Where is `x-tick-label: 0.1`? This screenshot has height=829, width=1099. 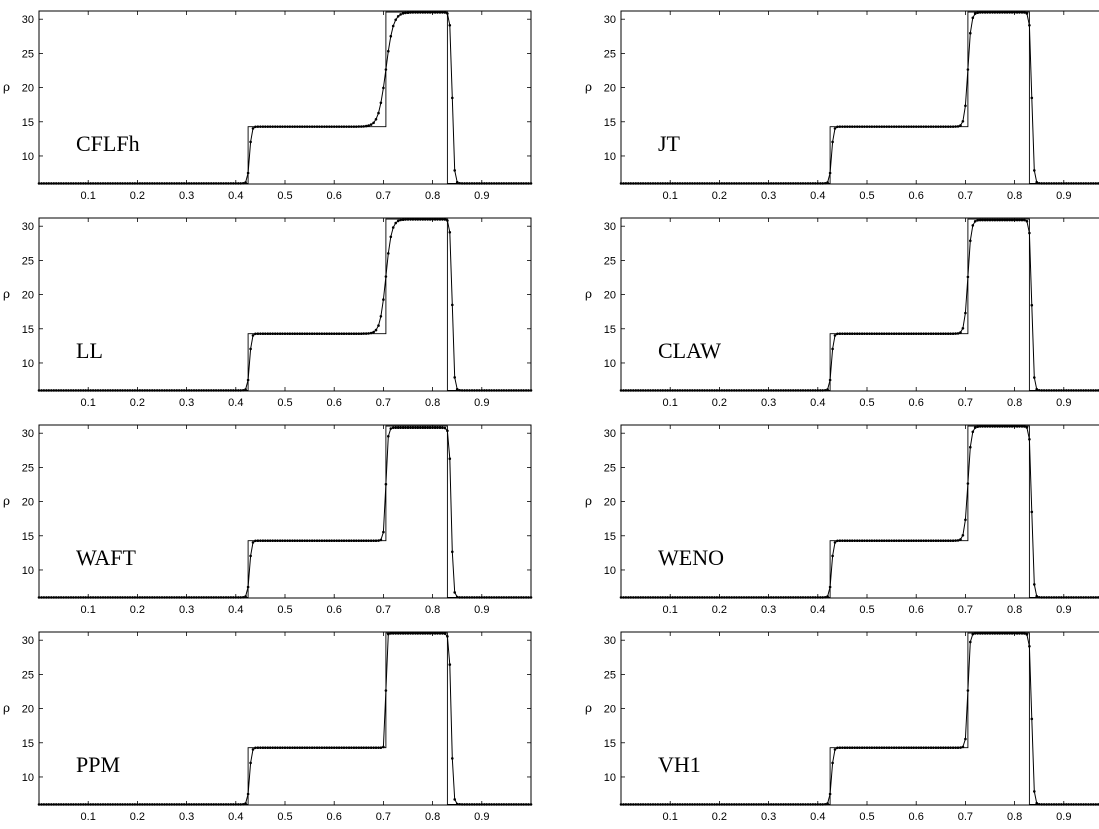
x-tick-label: 0.1 is located at coordinates (88, 196).